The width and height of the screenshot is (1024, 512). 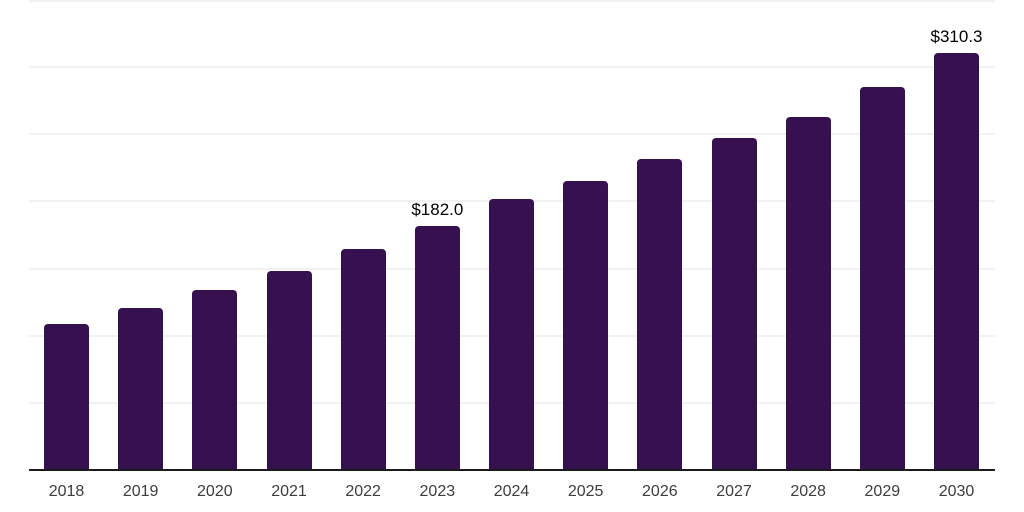 I want to click on x-axis-line, so click(x=512, y=470).